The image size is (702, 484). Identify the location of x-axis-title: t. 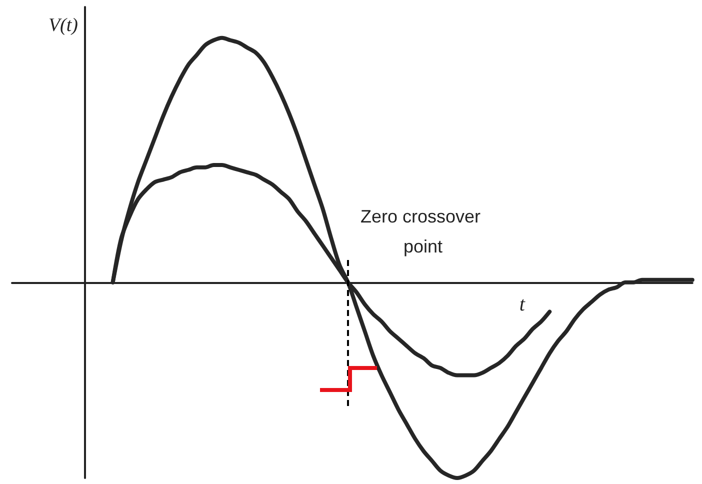
(522, 304).